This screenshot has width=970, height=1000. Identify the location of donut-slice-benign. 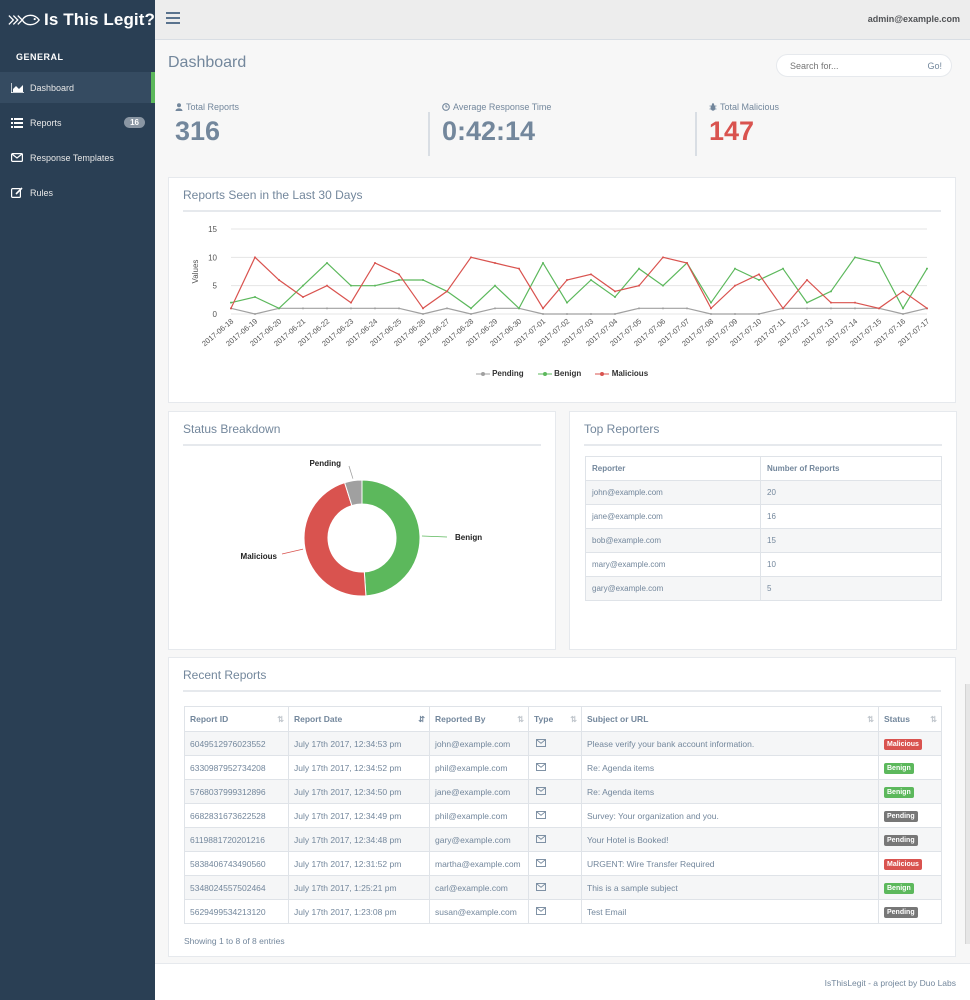
(391, 538).